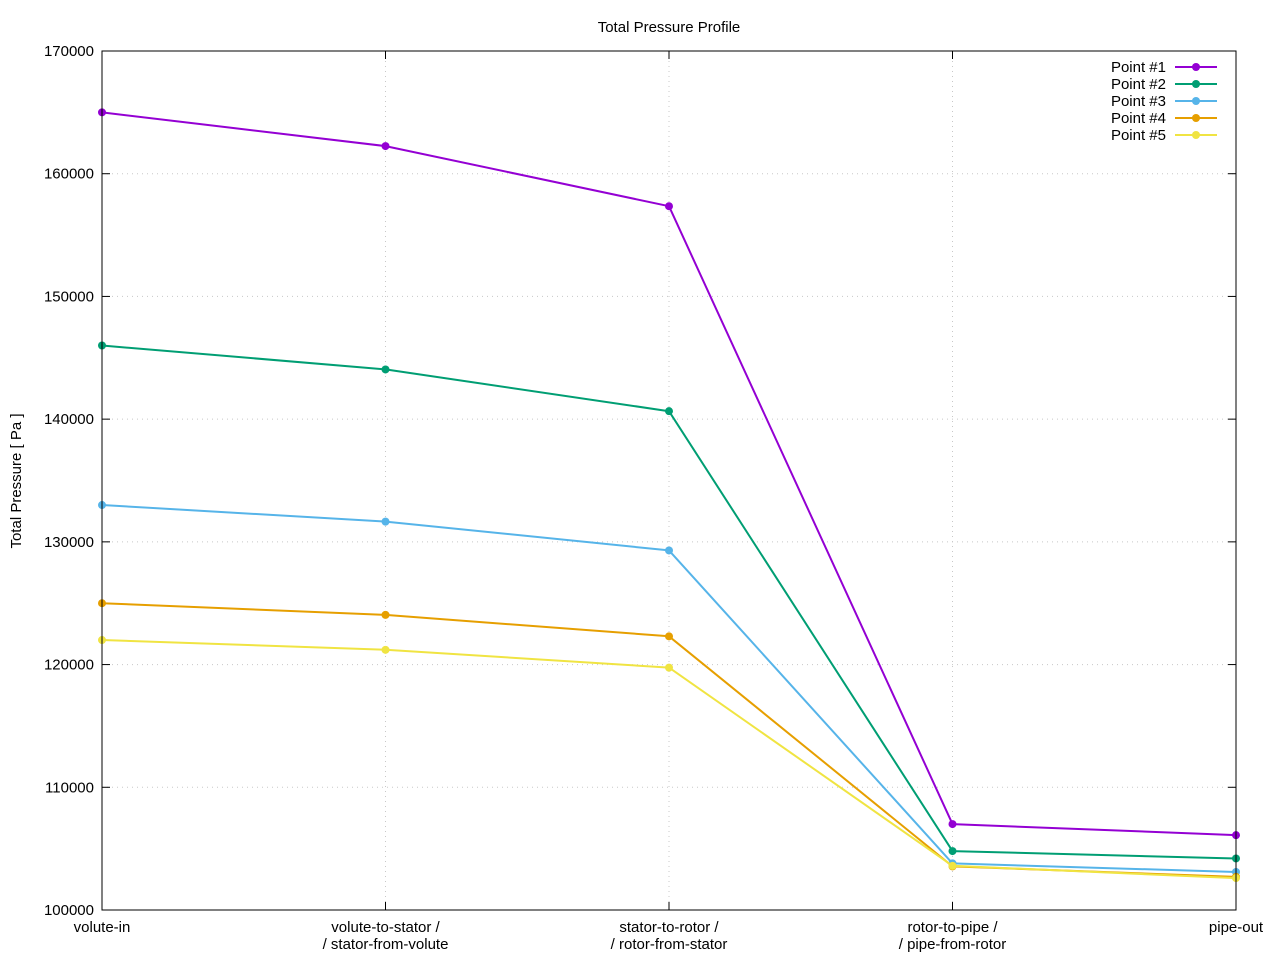 This screenshot has width=1280, height=960. I want to click on legend-item: Point #1, so click(1164, 67).